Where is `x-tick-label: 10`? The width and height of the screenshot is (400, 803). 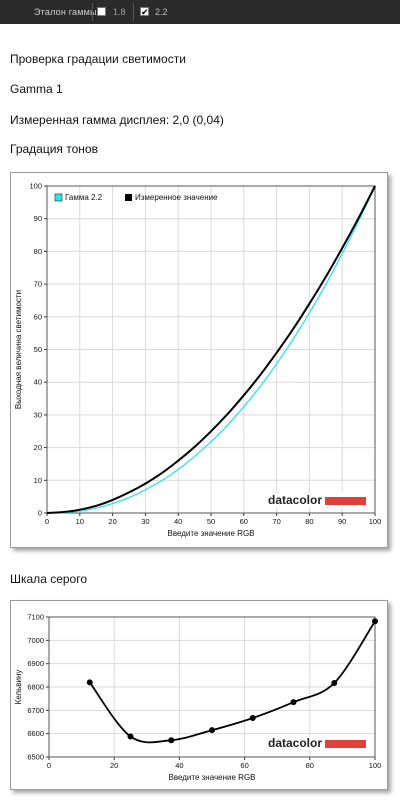
x-tick-label: 10 is located at coordinates (80, 521).